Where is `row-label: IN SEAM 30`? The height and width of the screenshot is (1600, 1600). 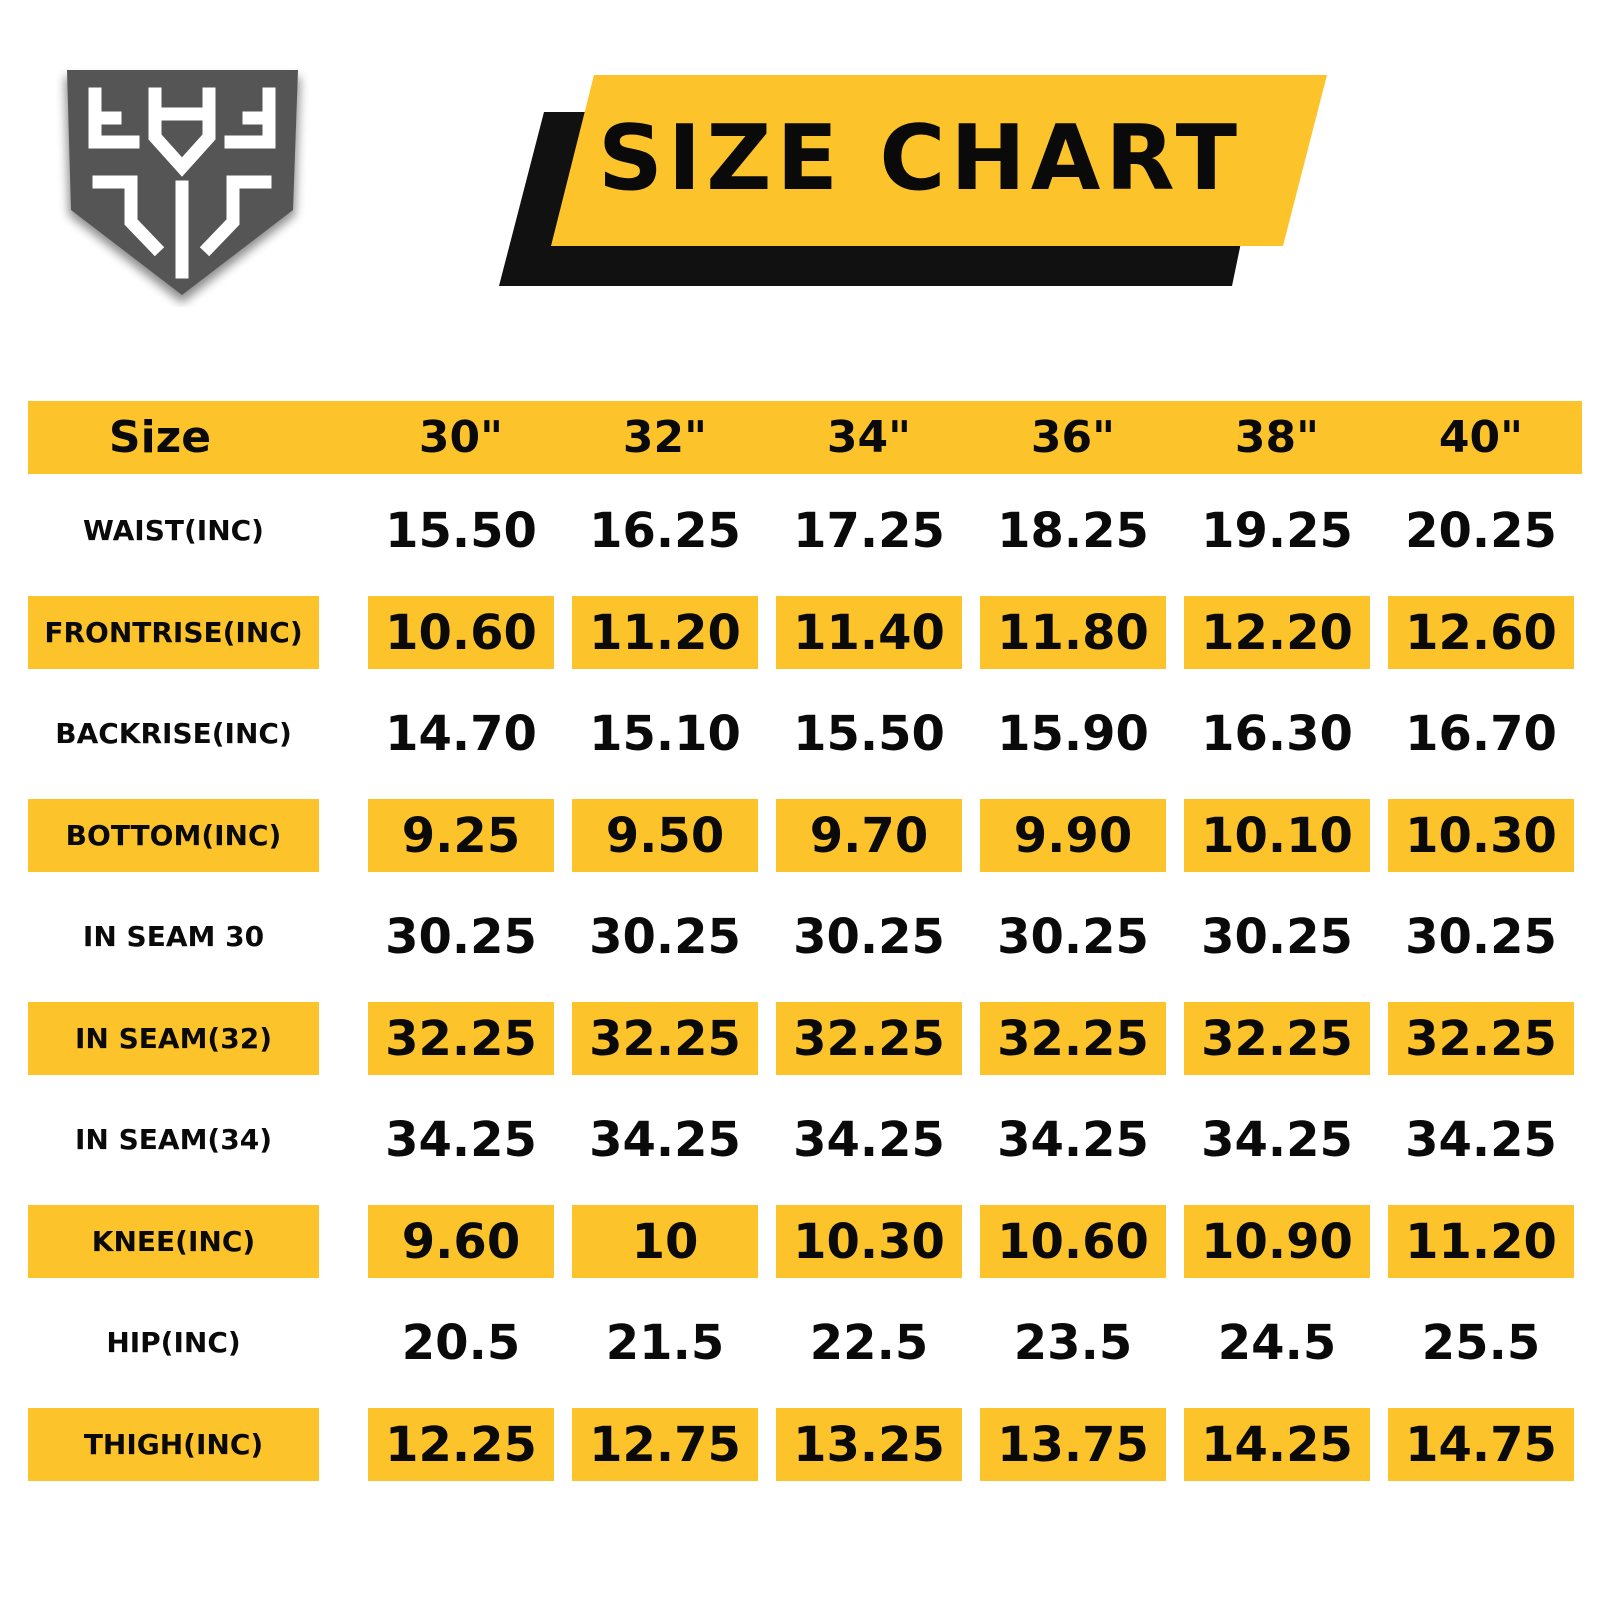 row-label: IN SEAM 30 is located at coordinates (173, 936).